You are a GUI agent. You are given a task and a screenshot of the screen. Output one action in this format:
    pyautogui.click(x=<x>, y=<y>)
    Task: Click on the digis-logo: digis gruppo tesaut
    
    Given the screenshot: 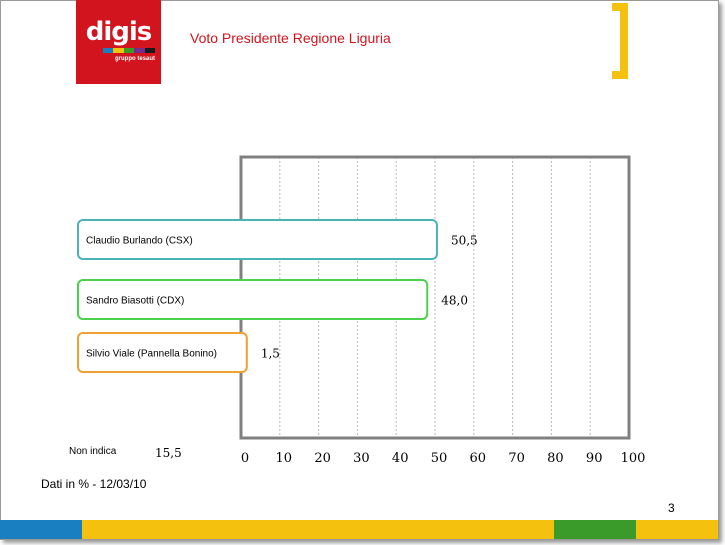 What is the action you would take?
    pyautogui.click(x=118, y=42)
    